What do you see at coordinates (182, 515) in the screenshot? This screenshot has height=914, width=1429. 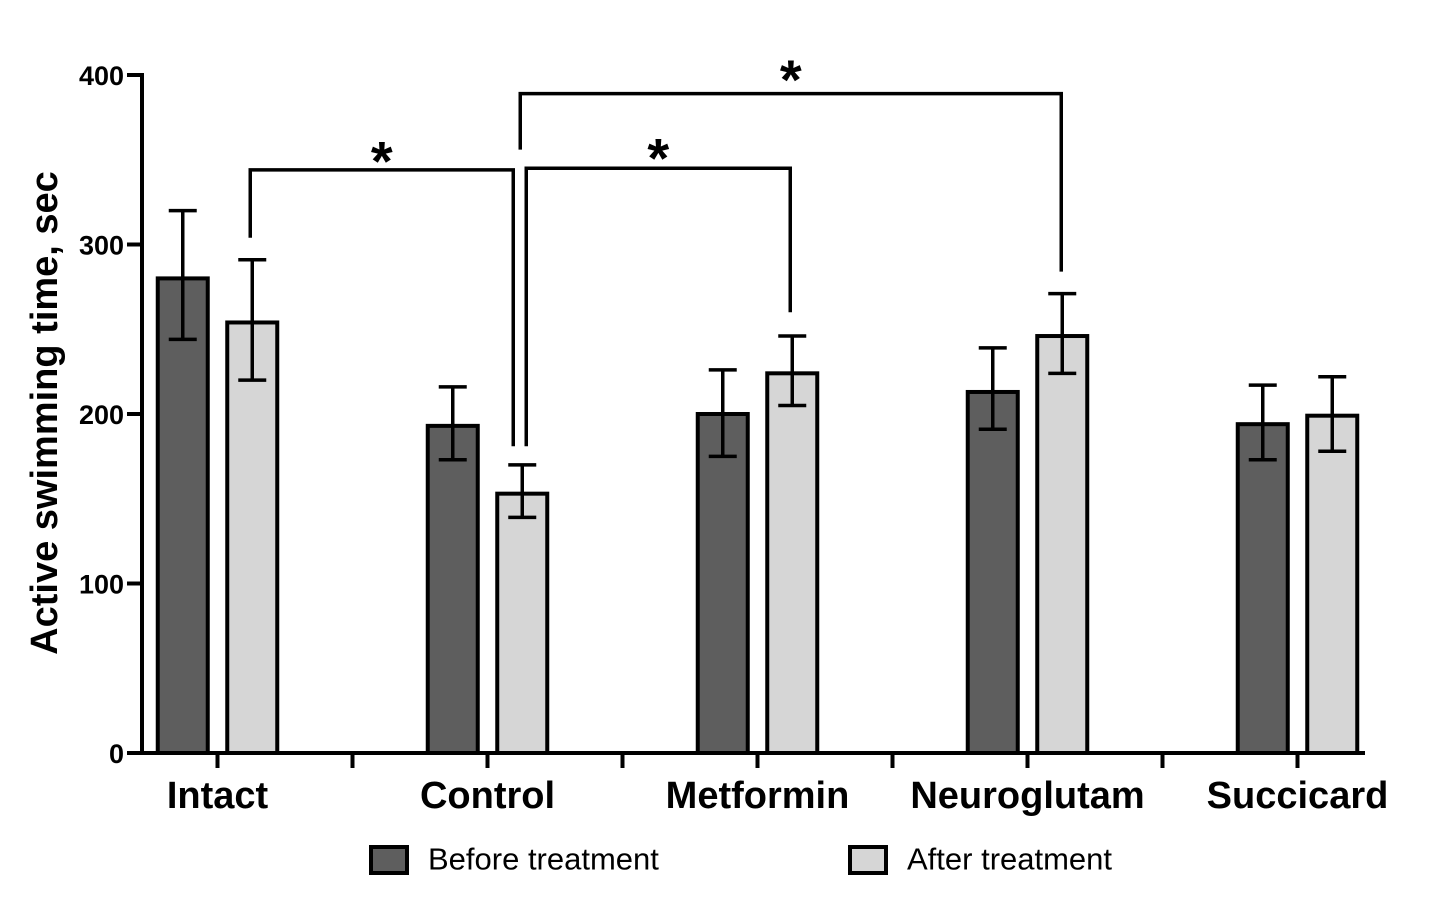 I see `bar-intact-before` at bounding box center [182, 515].